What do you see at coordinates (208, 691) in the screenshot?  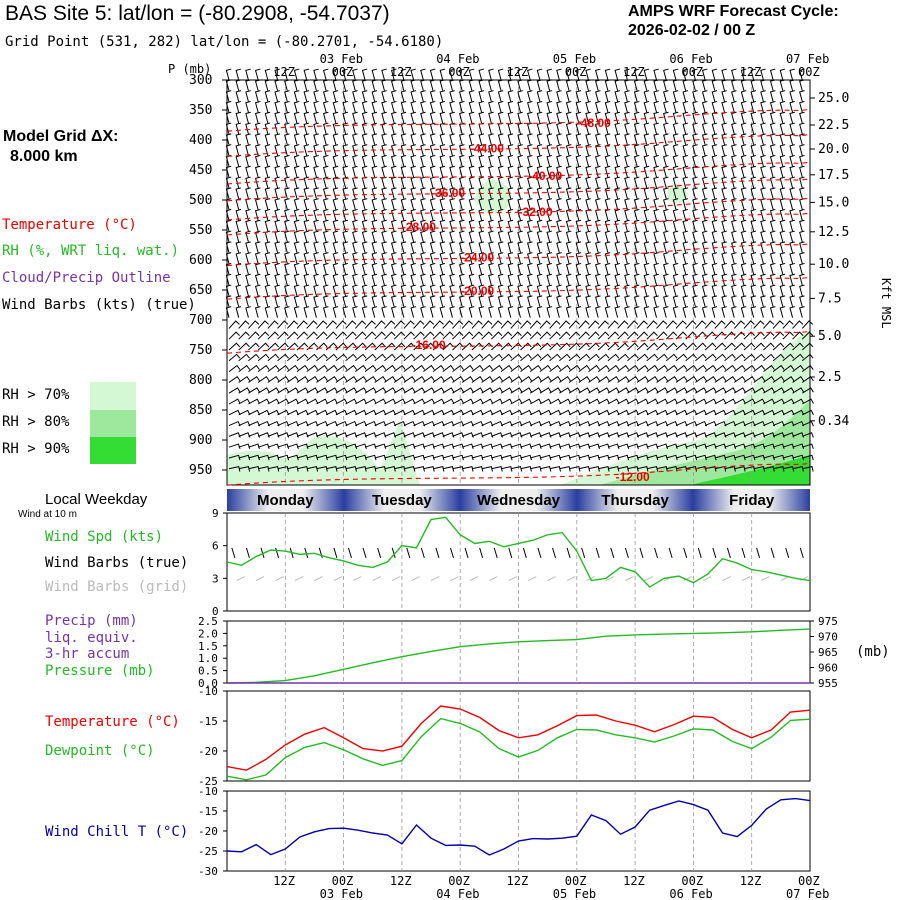 I see `temperature-panel-ytick-label: -10` at bounding box center [208, 691].